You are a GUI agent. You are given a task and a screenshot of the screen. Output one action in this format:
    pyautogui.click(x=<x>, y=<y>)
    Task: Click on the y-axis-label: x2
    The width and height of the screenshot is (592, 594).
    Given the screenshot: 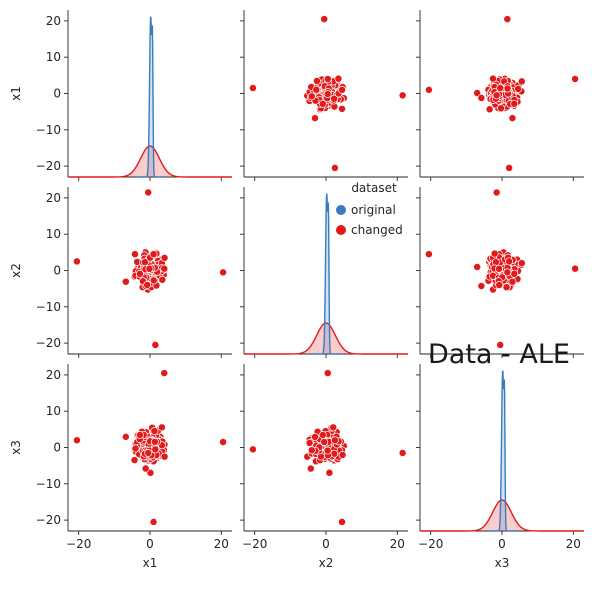 What is the action you would take?
    pyautogui.click(x=16, y=270)
    